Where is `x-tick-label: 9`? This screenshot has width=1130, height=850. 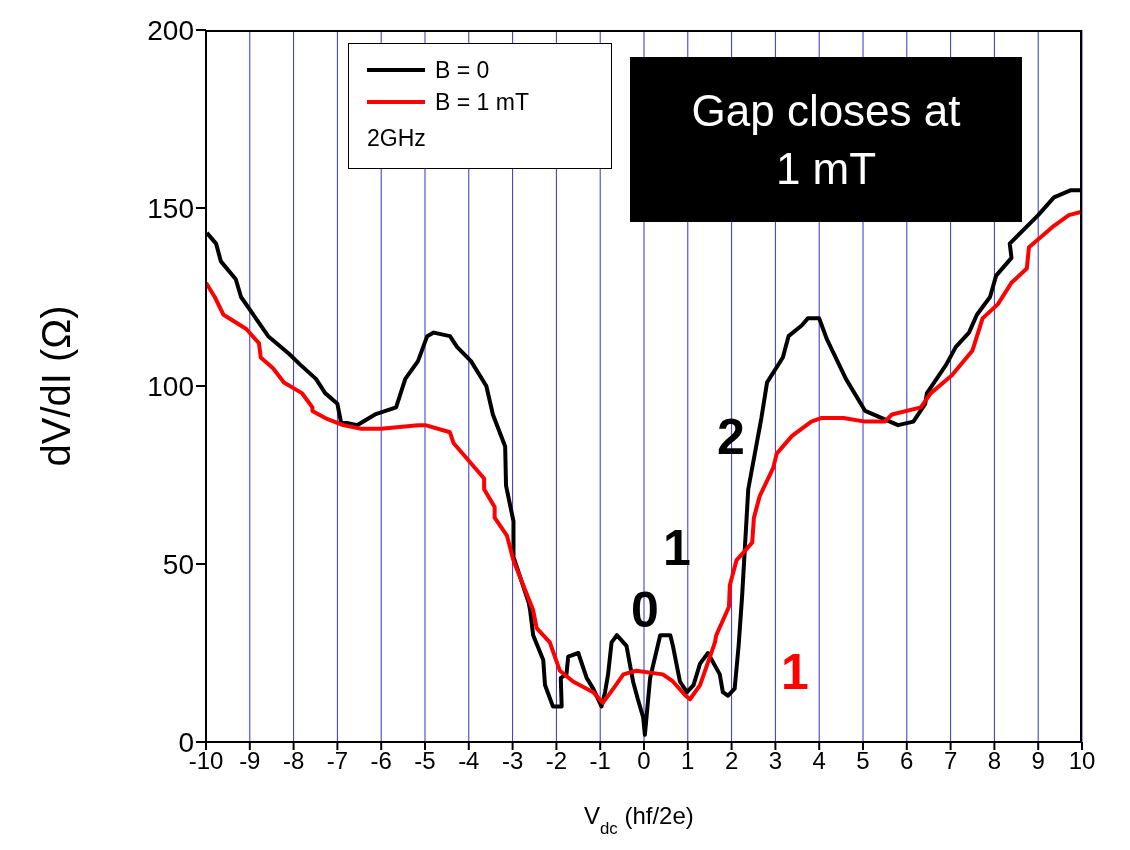 x-tick-label: 9 is located at coordinates (1038, 761).